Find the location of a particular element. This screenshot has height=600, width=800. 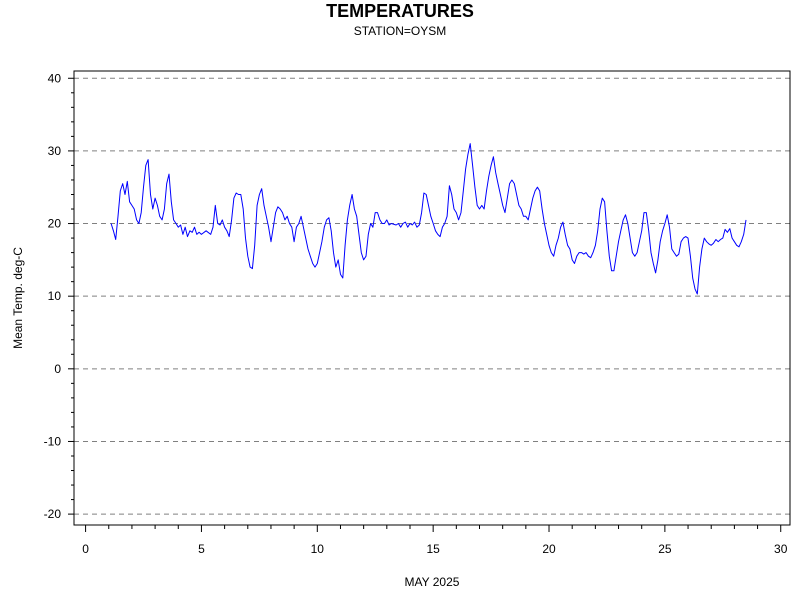

x-tick-label: 30 is located at coordinates (781, 549).